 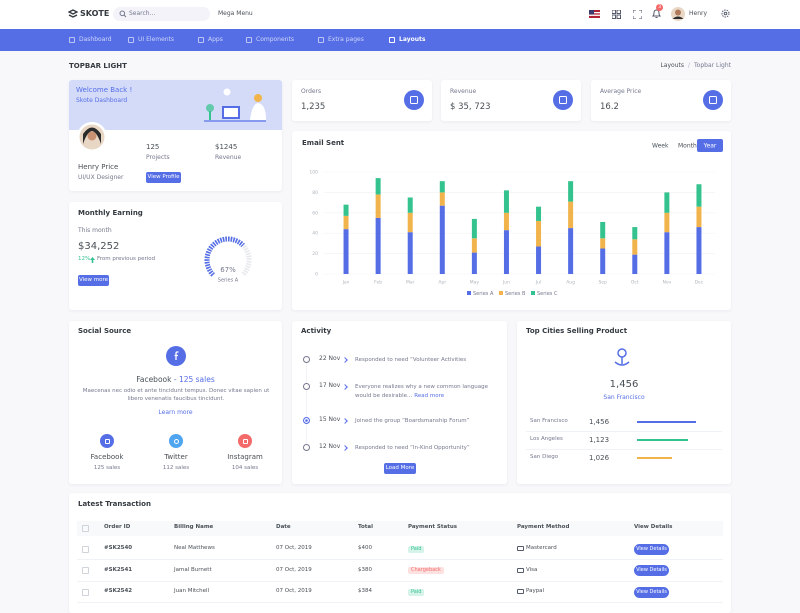 I want to click on t city-value: 1,456, so click(x=599, y=421).